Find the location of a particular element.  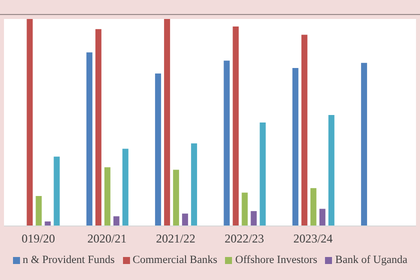

x-tick-label: 2021/22 is located at coordinates (176, 239).